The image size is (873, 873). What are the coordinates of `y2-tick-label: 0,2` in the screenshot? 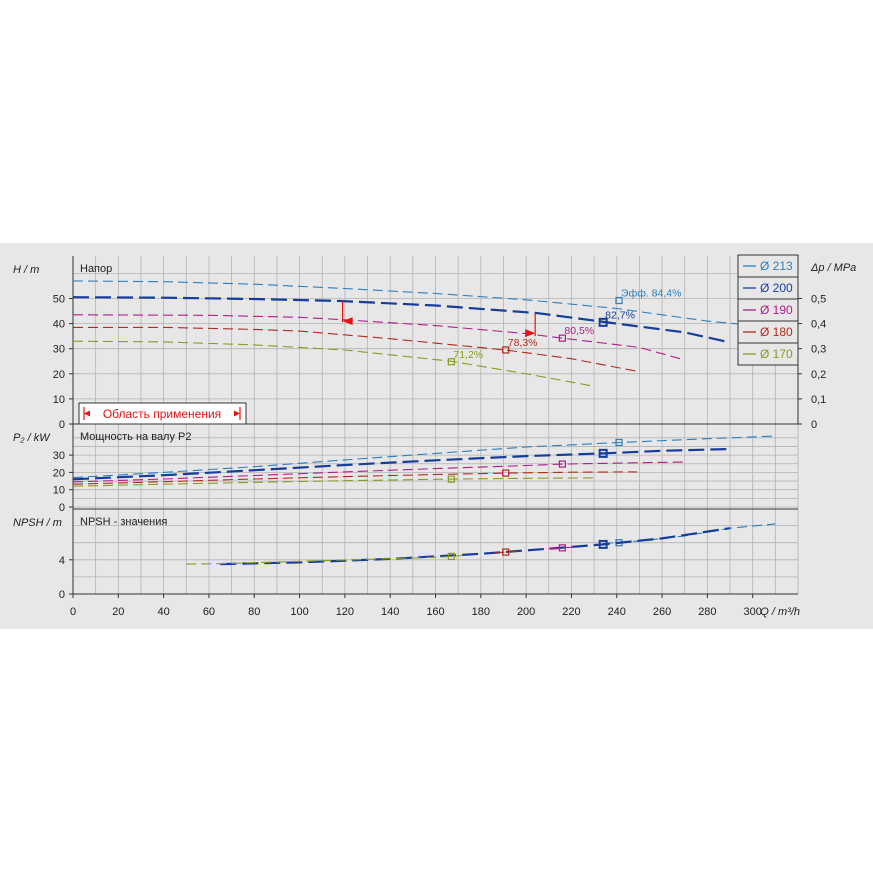 It's located at (818, 375).